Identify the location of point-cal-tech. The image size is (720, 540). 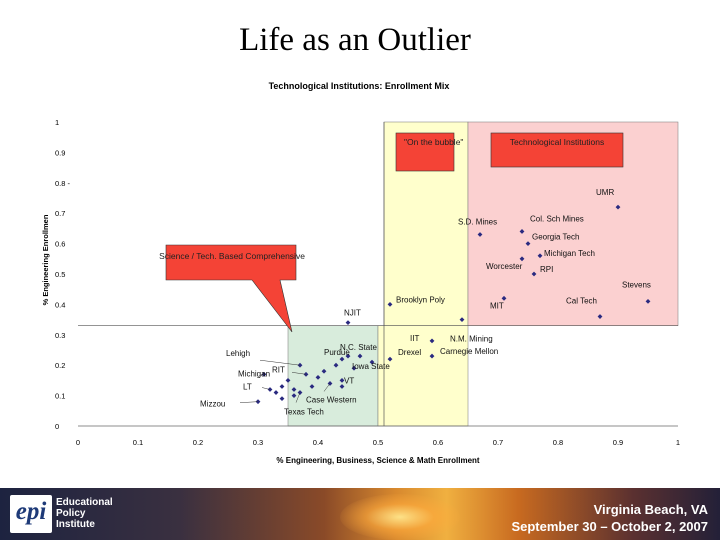
(600, 316).